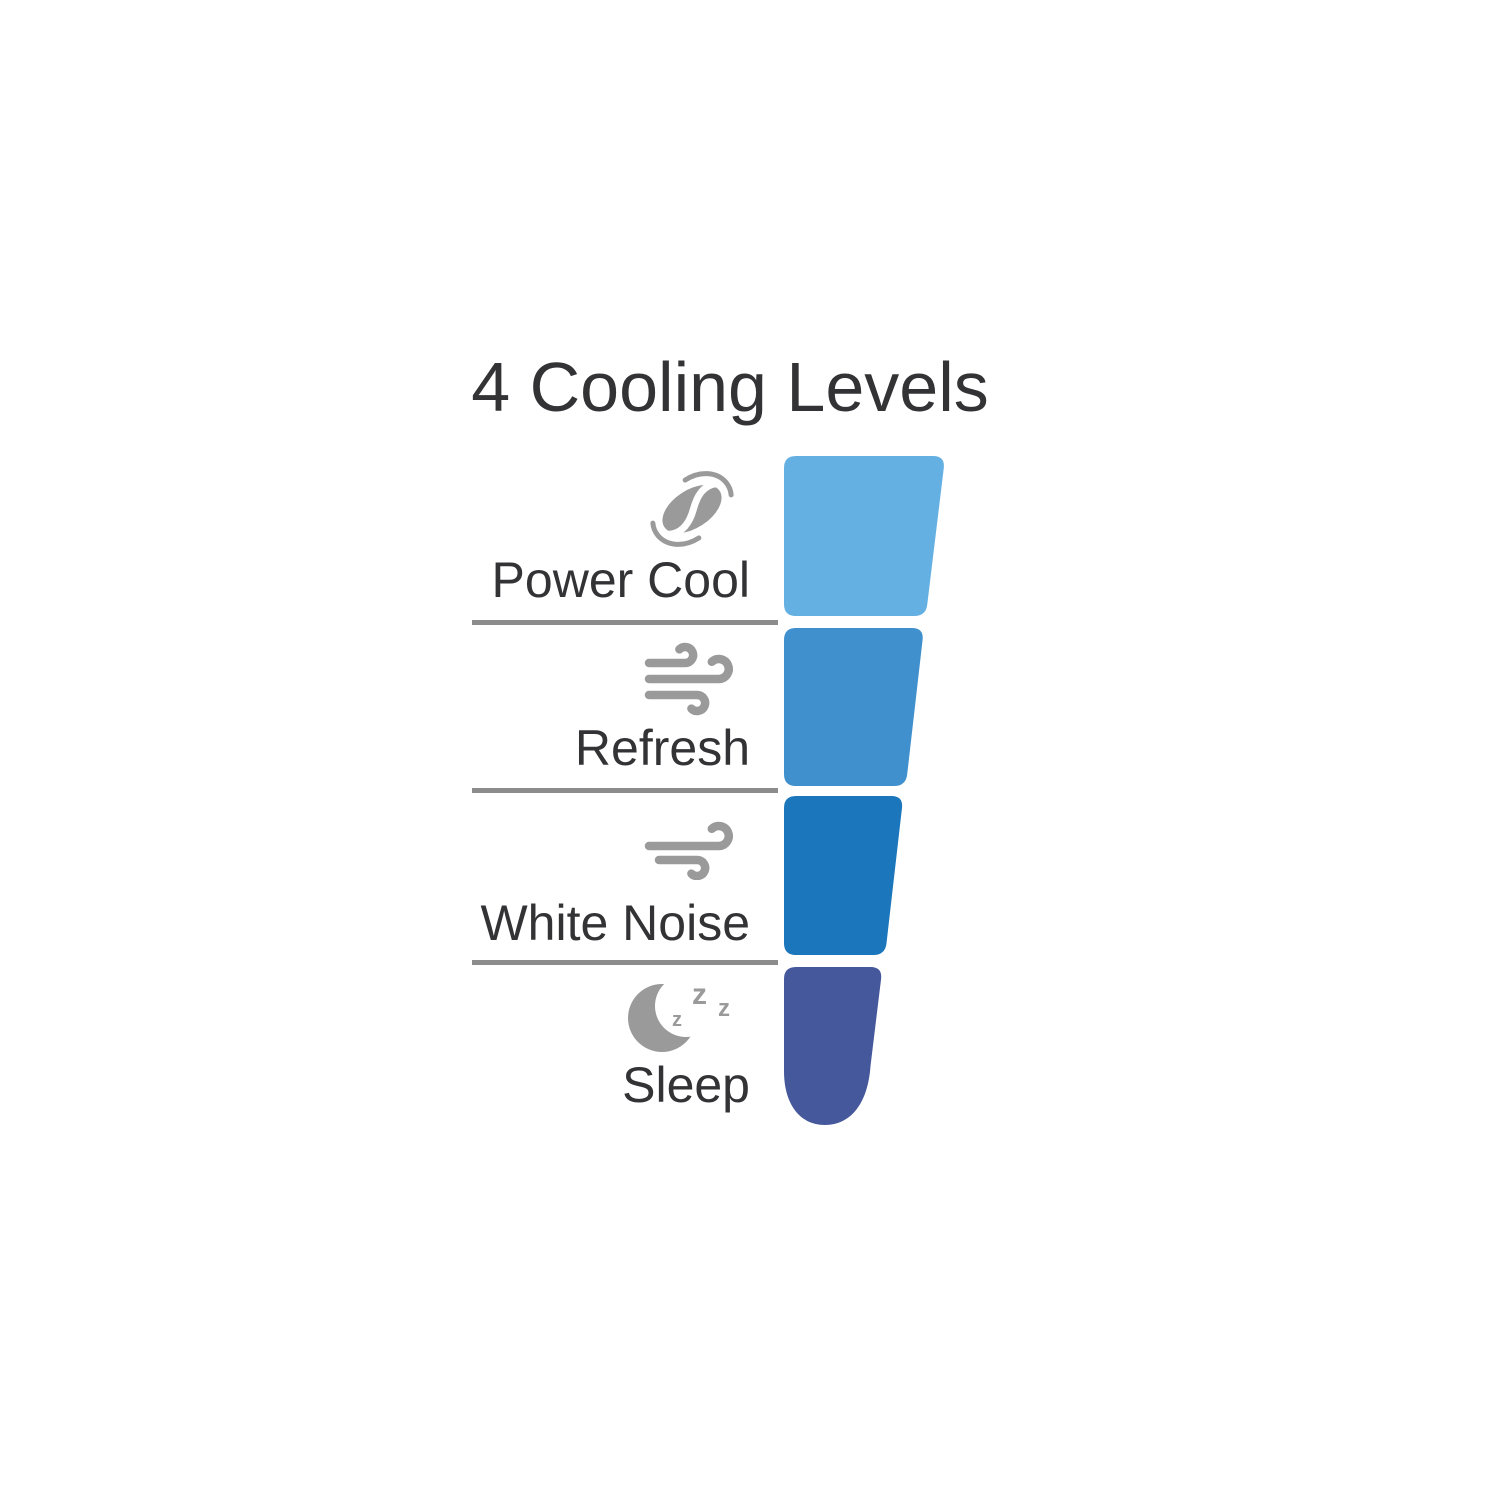 The height and width of the screenshot is (1499, 1500). Describe the element at coordinates (699, 994) in the screenshot. I see `sleep-z-large: z` at that location.